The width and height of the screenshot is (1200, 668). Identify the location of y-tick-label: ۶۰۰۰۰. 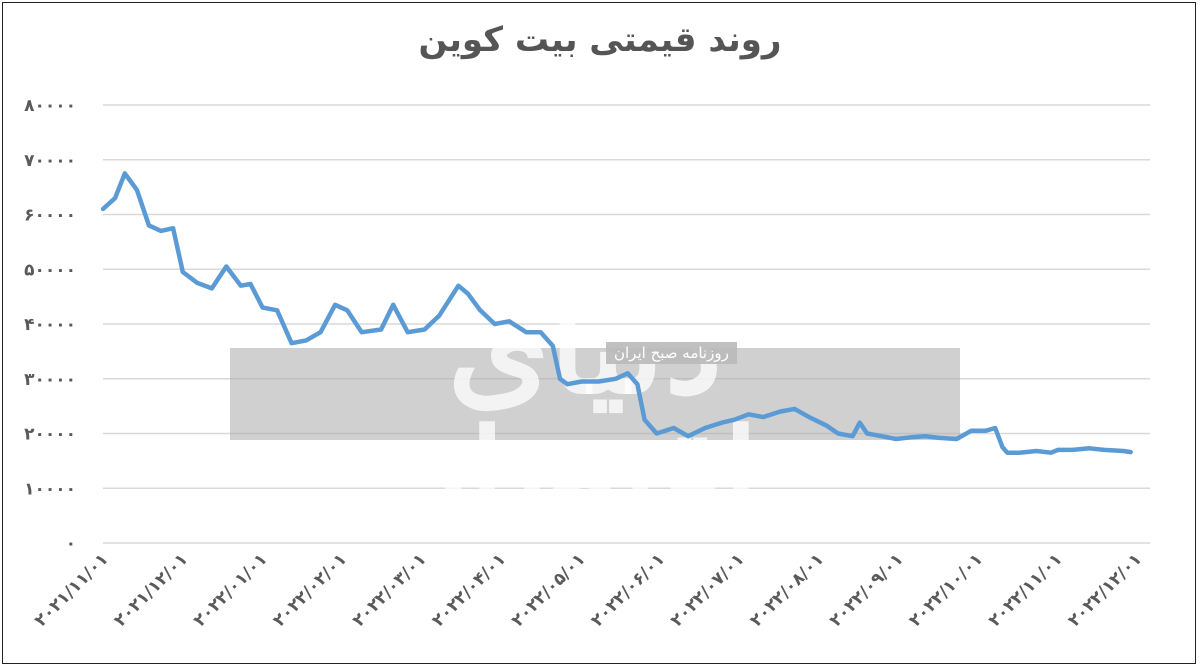
(50, 216).